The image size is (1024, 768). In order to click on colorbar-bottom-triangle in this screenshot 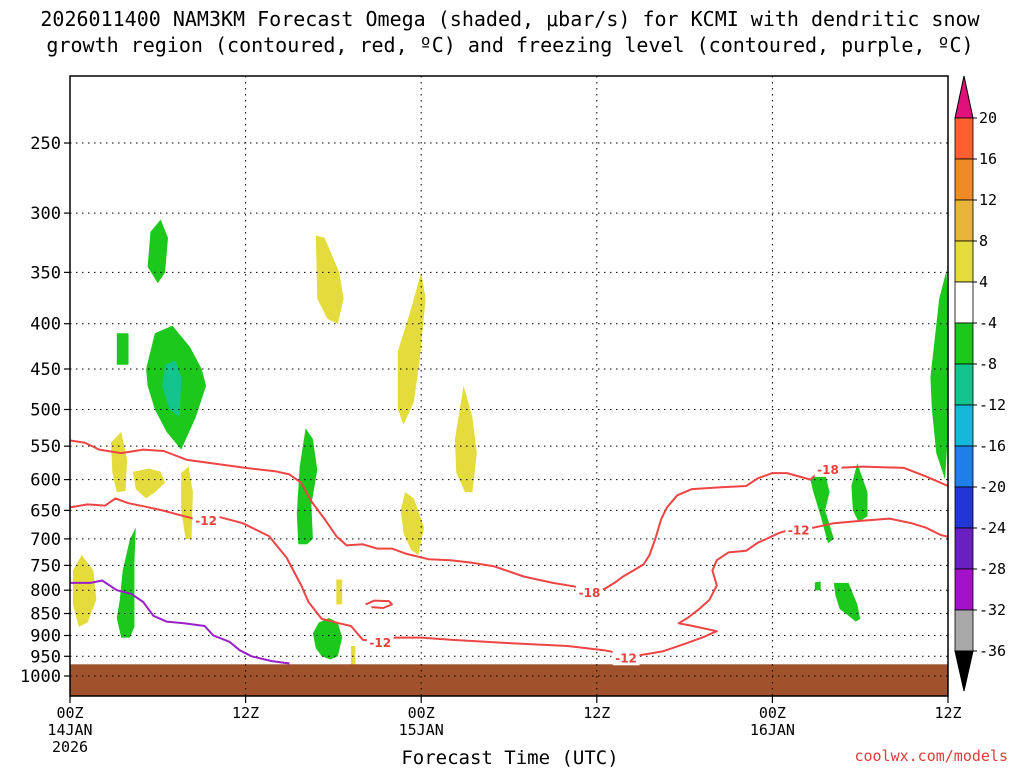, I will do `click(964, 671)`.